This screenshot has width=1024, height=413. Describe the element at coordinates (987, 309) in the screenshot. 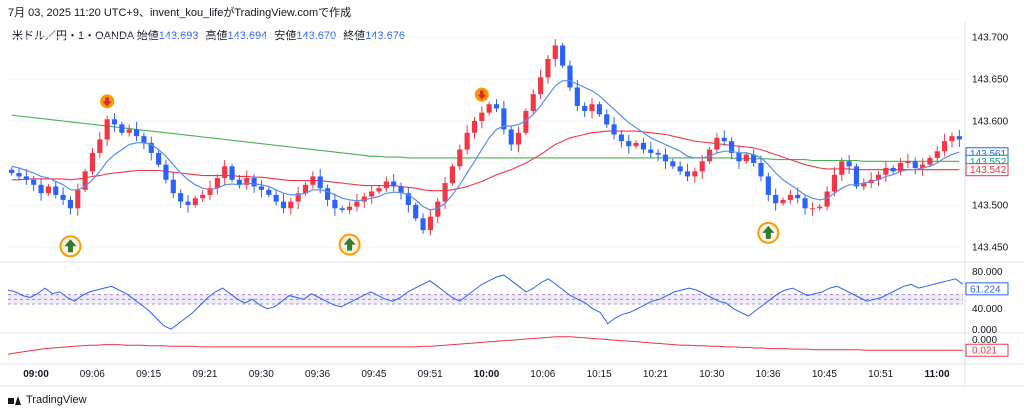

I see `rsi-tick-label: 40.000` at that location.